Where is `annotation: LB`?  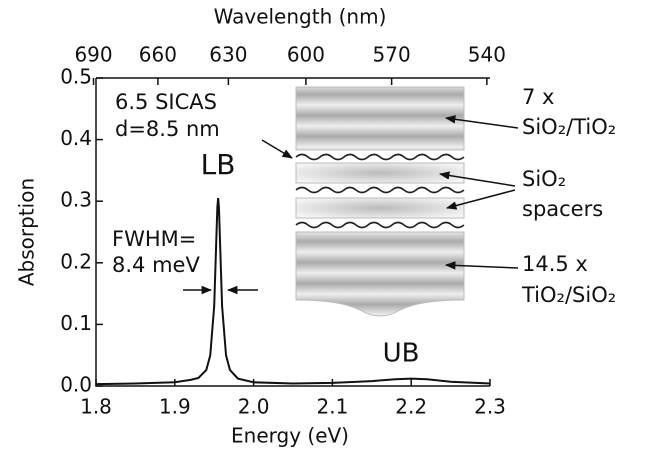
annotation: LB is located at coordinates (218, 164).